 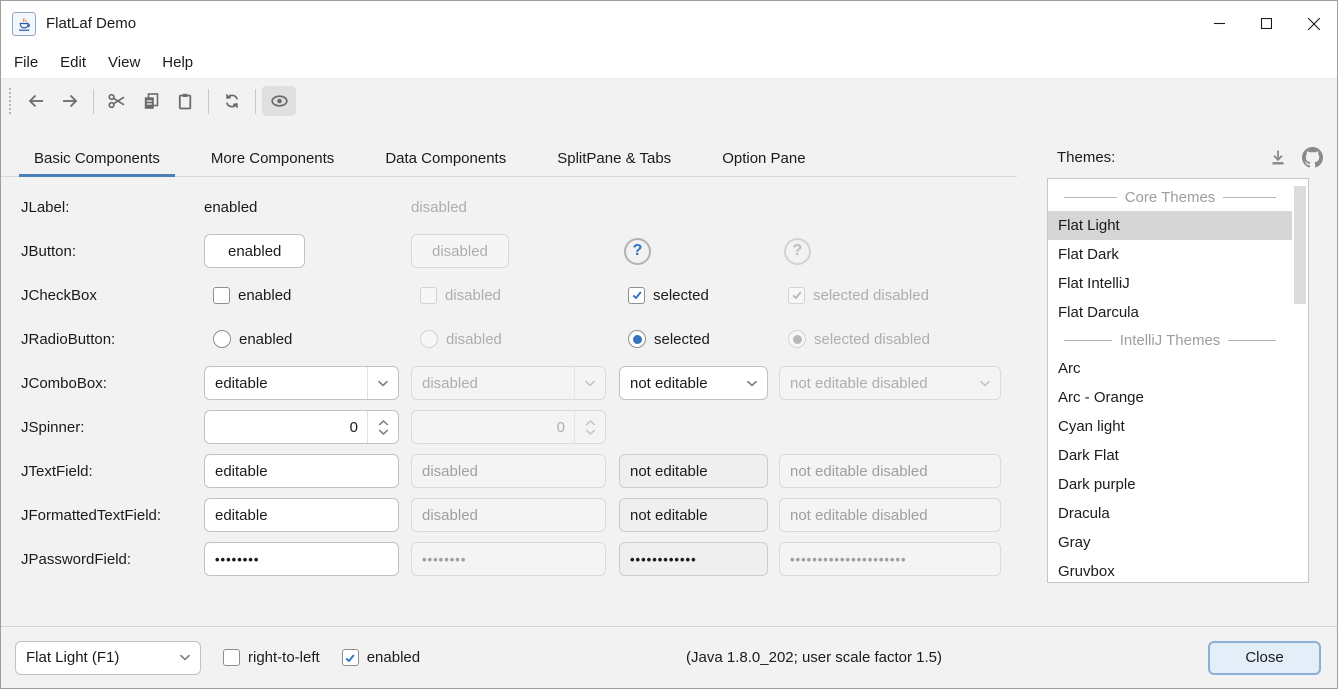 I want to click on textfield-not-editable-disabled: not editable disabled, so click(x=890, y=471).